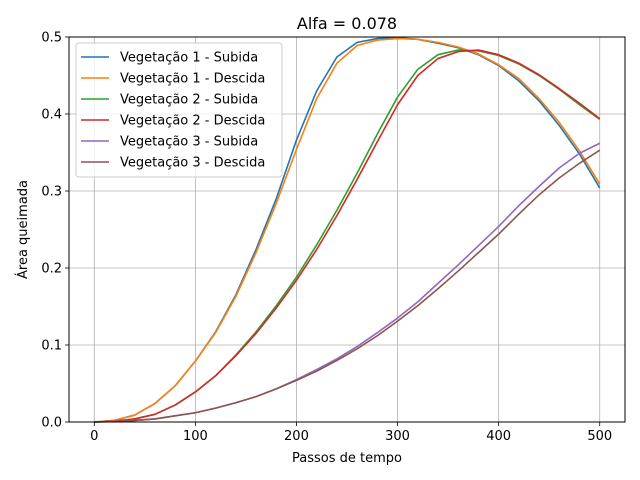 The width and height of the screenshot is (640, 480). What do you see at coordinates (347, 458) in the screenshot?
I see `x-axis-label: Passos de tempo` at bounding box center [347, 458].